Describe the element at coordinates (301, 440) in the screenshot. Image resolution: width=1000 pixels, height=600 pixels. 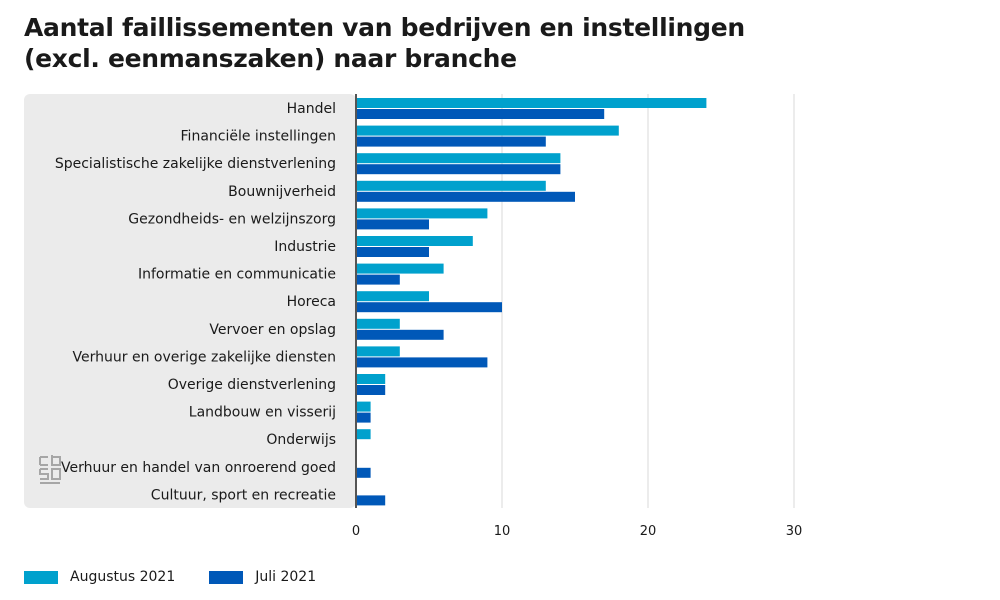
I see `category-label: Onderwijs` at that location.